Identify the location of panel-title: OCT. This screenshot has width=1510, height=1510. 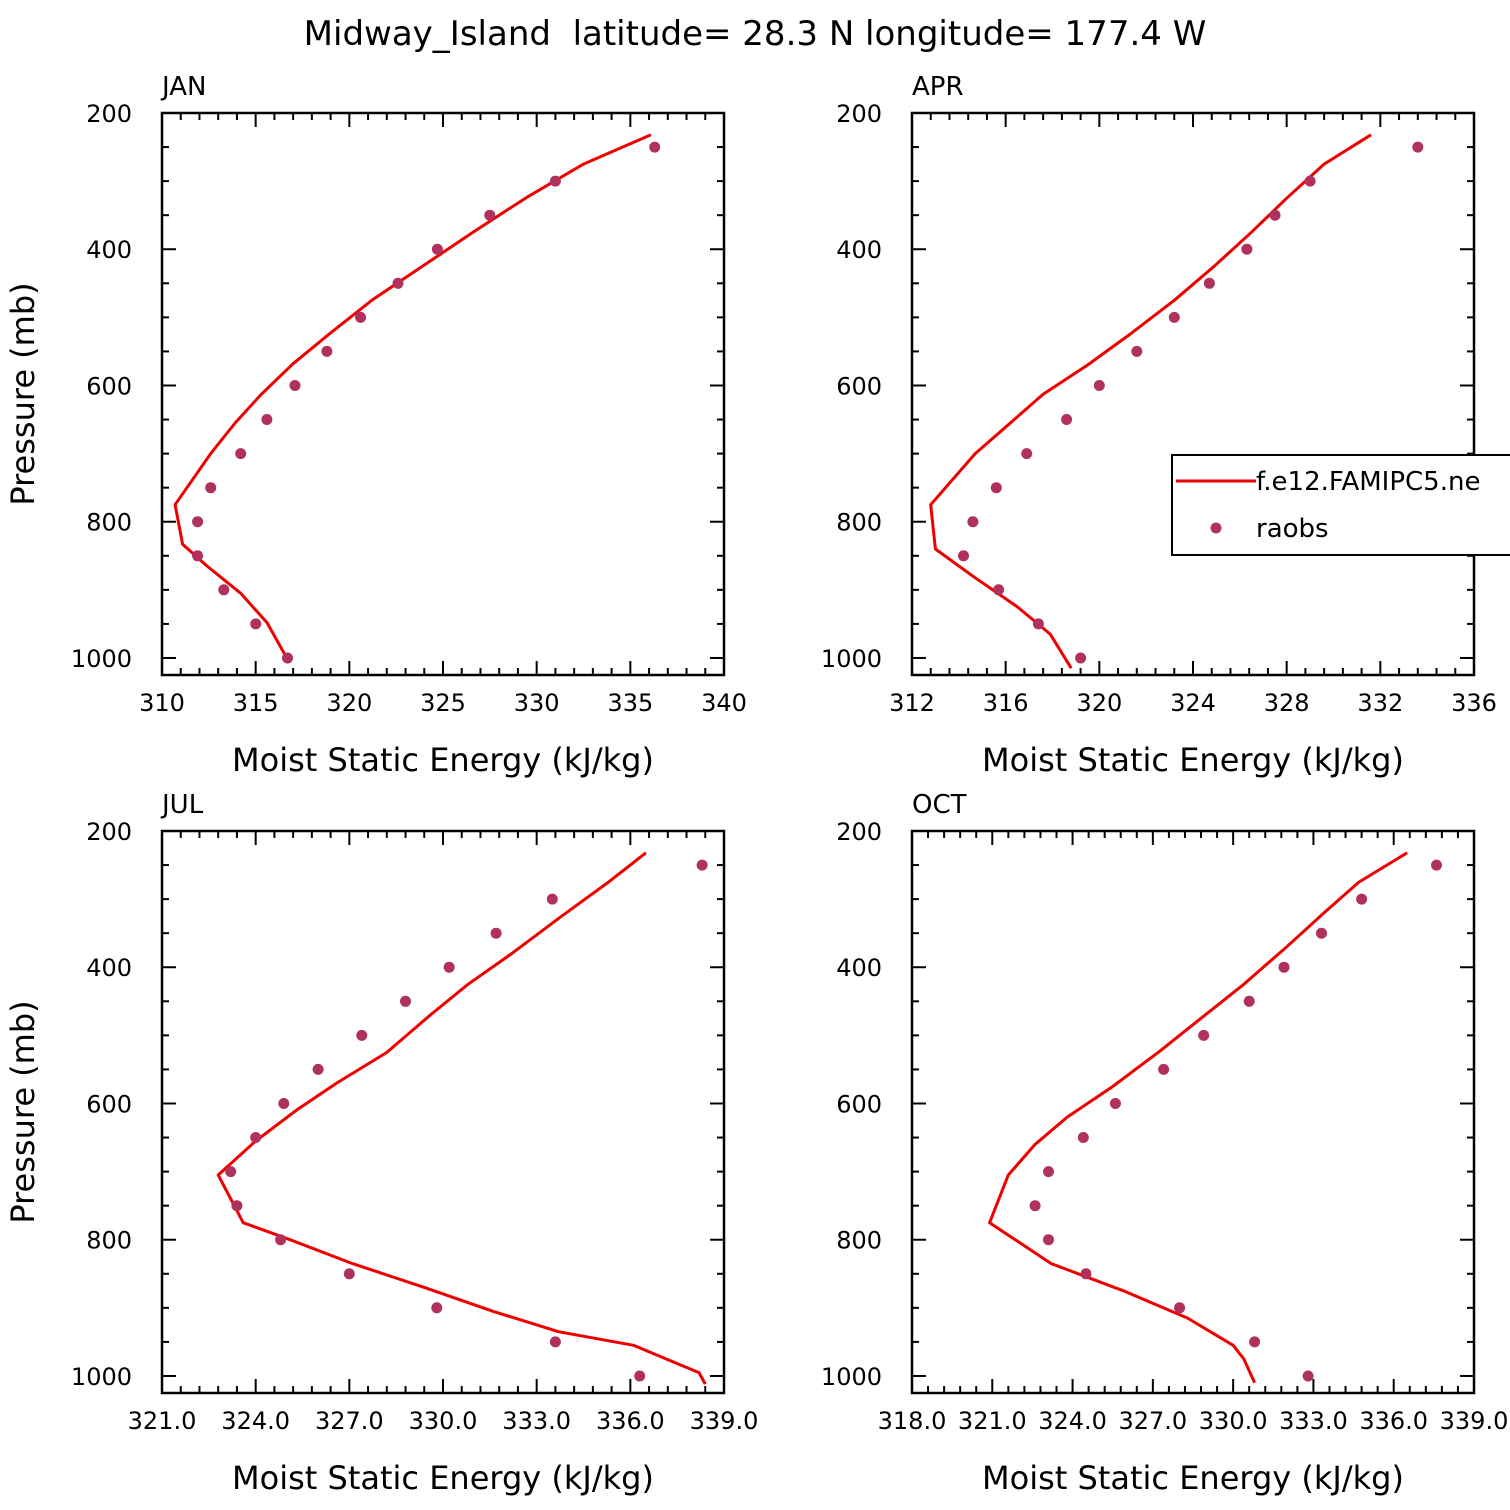
(939, 805).